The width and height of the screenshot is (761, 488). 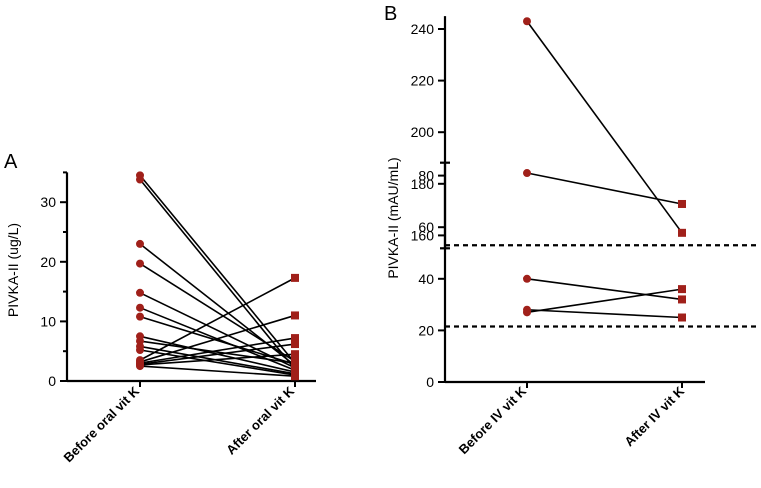 What do you see at coordinates (426, 279) in the screenshot?
I see `panel-b-y-tick-label: 40` at bounding box center [426, 279].